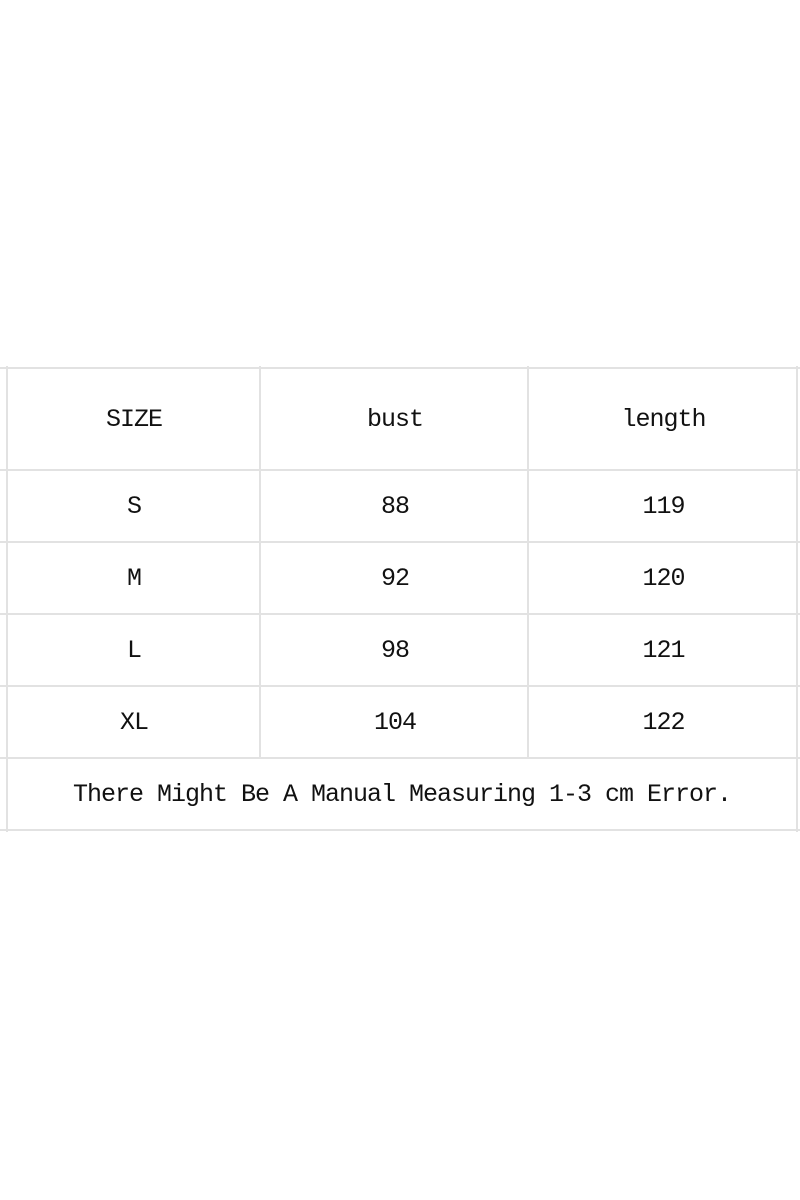 This screenshot has height=1200, width=800. I want to click on cell-bust: 92, so click(395, 578).